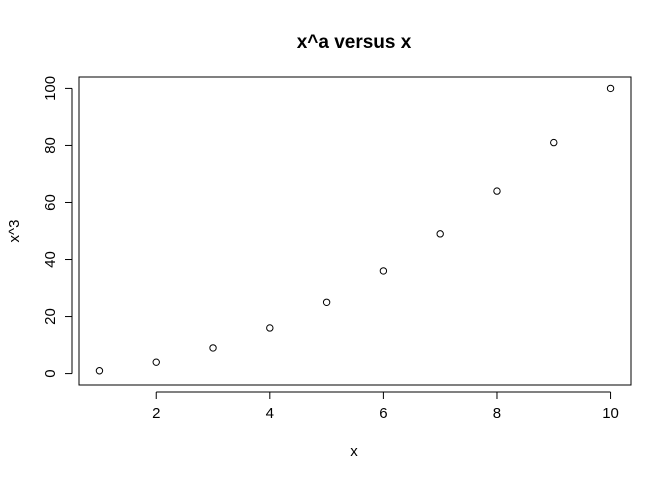 The width and height of the screenshot is (672, 480). Describe the element at coordinates (354, 42) in the screenshot. I see `chart-title: x^a versus x` at that location.